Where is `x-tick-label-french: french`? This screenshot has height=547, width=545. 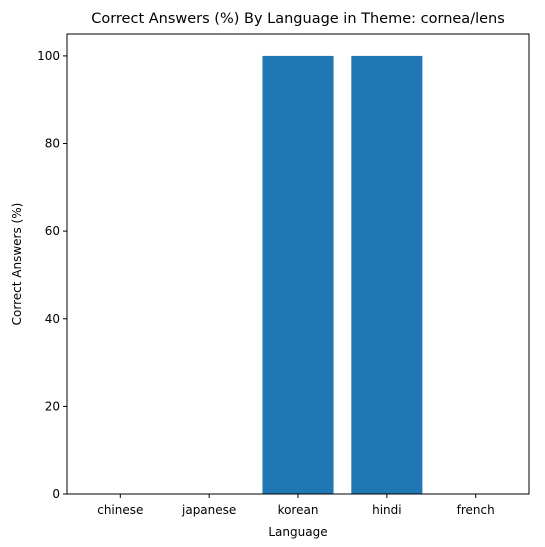 x-tick-label-french: french is located at coordinates (476, 510).